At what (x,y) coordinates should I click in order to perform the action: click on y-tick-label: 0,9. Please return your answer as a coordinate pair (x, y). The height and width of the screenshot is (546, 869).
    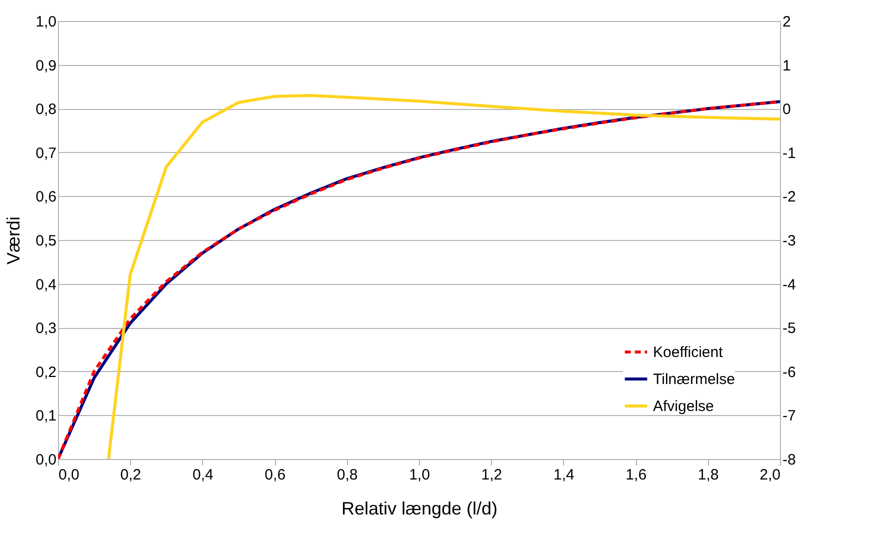
    Looking at the image, I should click on (46, 65).